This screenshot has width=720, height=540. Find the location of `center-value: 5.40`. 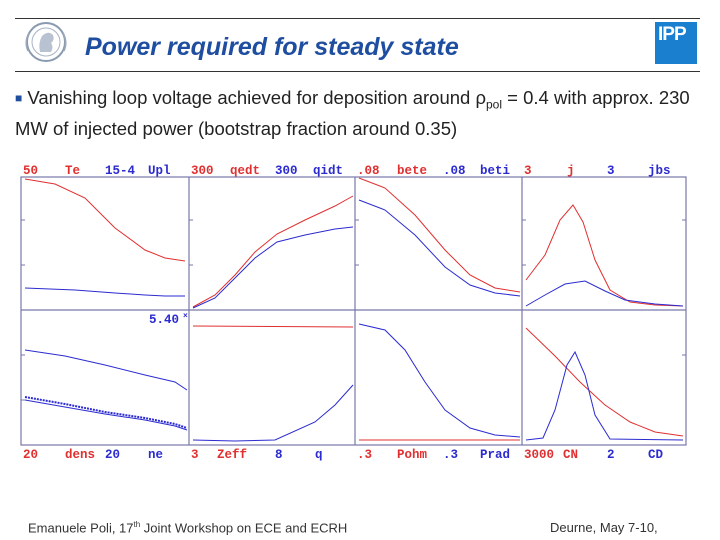

center-value: 5.40 is located at coordinates (164, 320).